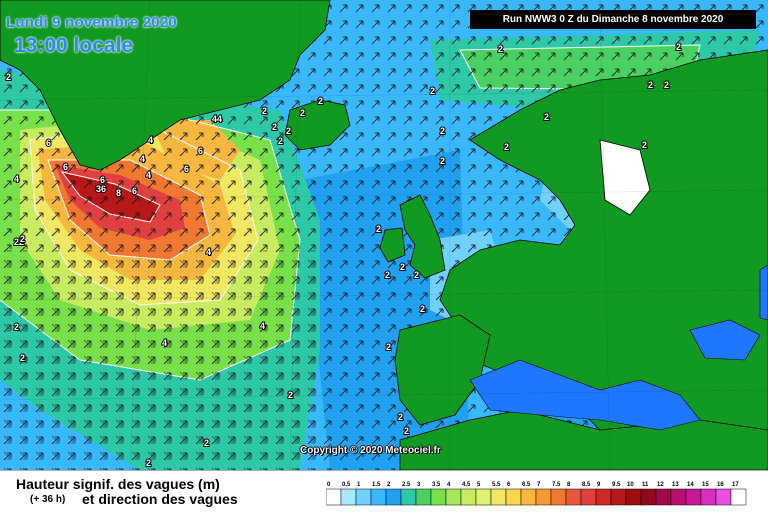  What do you see at coordinates (317, 125) in the screenshot?
I see `iceland-land` at bounding box center [317, 125].